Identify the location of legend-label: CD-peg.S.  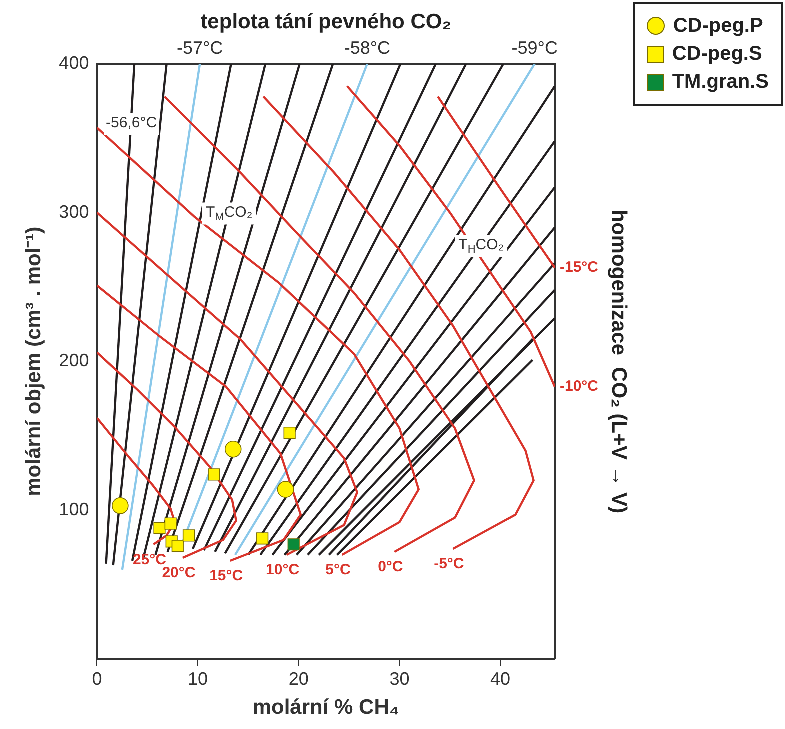
(717, 54).